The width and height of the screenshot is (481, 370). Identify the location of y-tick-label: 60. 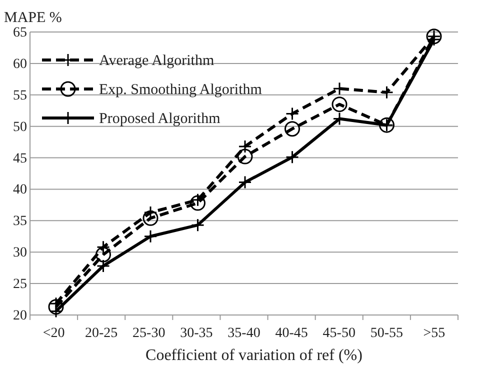
(20, 64).